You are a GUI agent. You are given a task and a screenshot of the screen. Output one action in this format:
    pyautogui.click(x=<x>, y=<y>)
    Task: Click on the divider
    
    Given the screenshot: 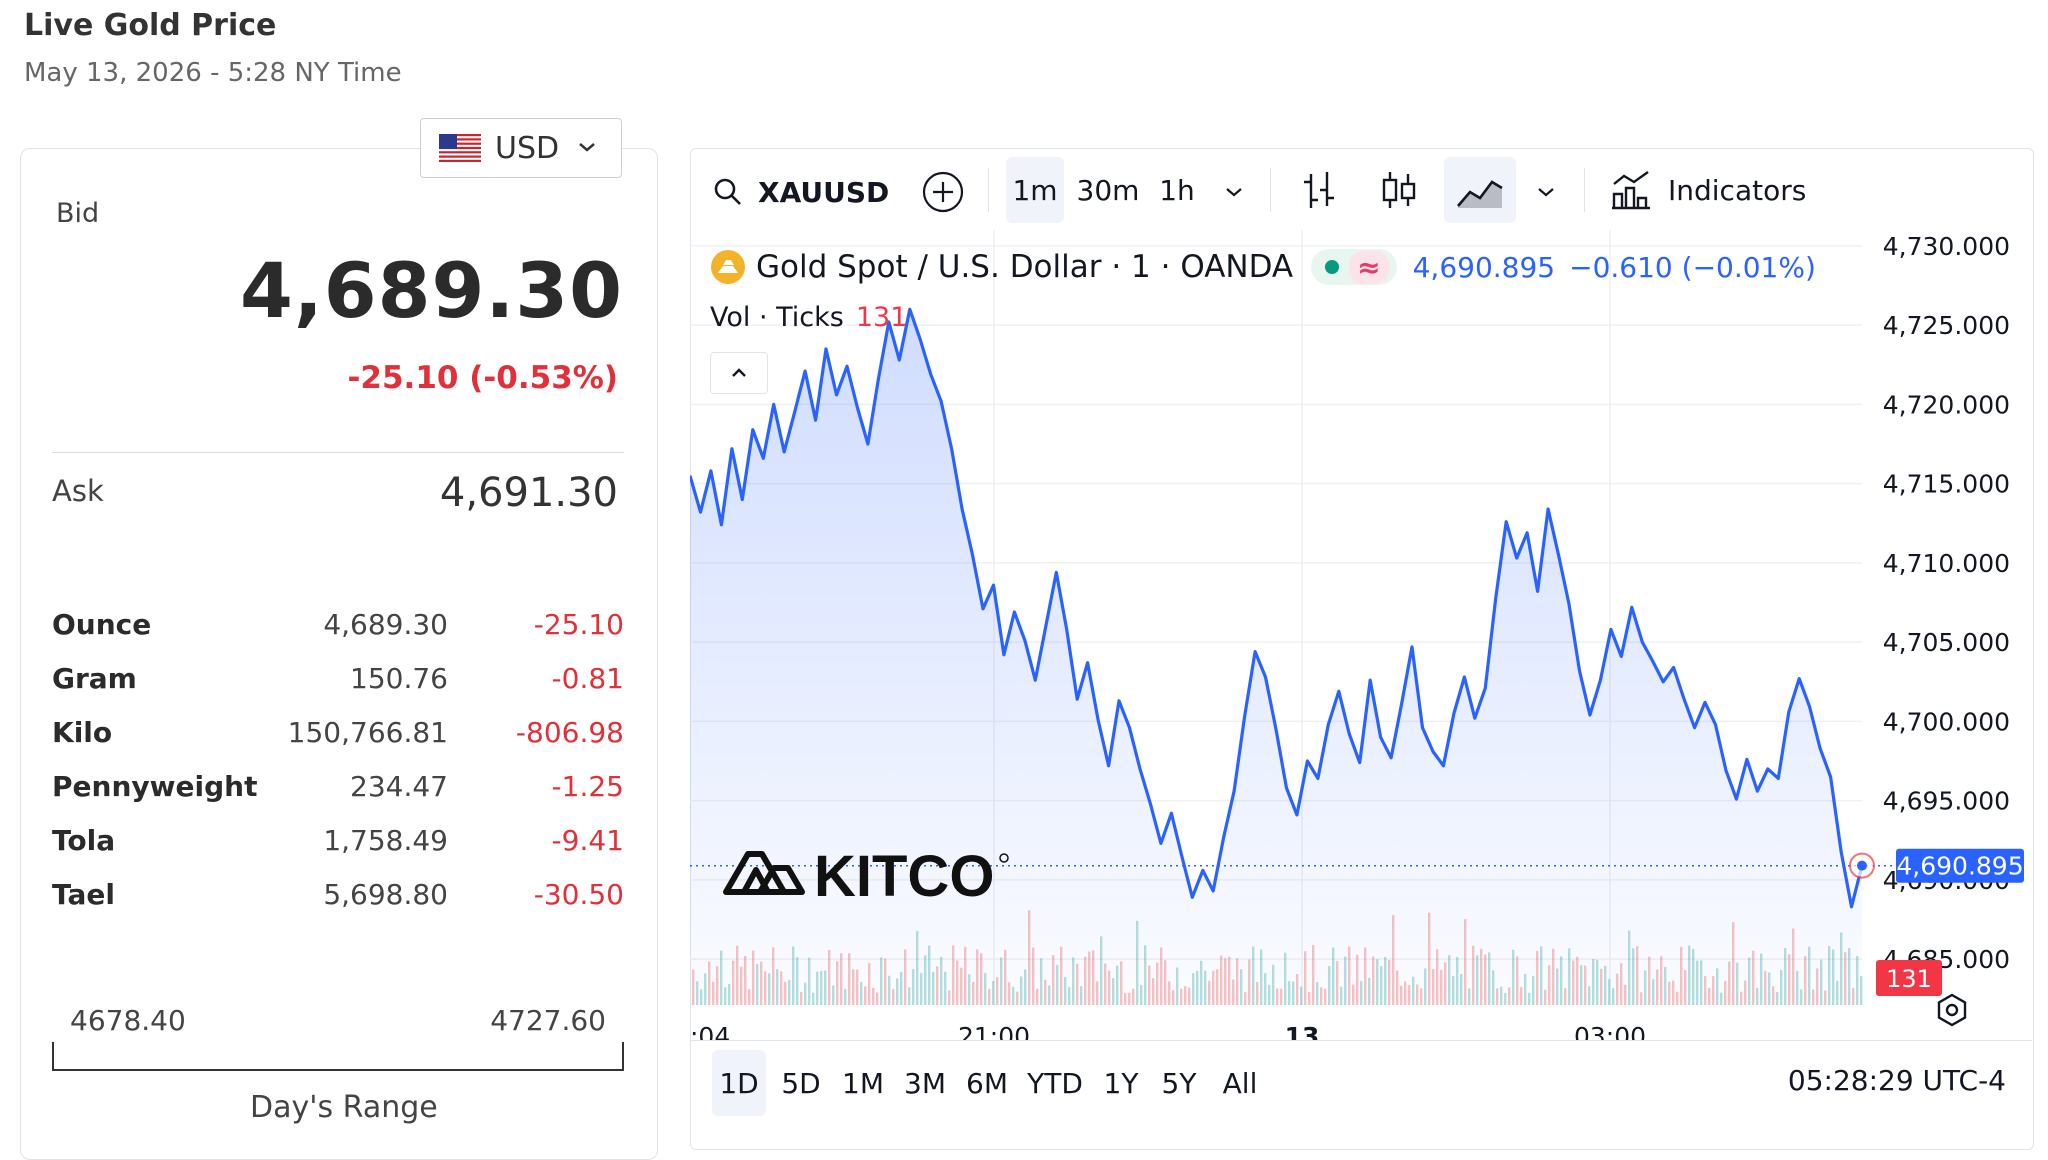 What is the action you would take?
    pyautogui.click(x=338, y=452)
    